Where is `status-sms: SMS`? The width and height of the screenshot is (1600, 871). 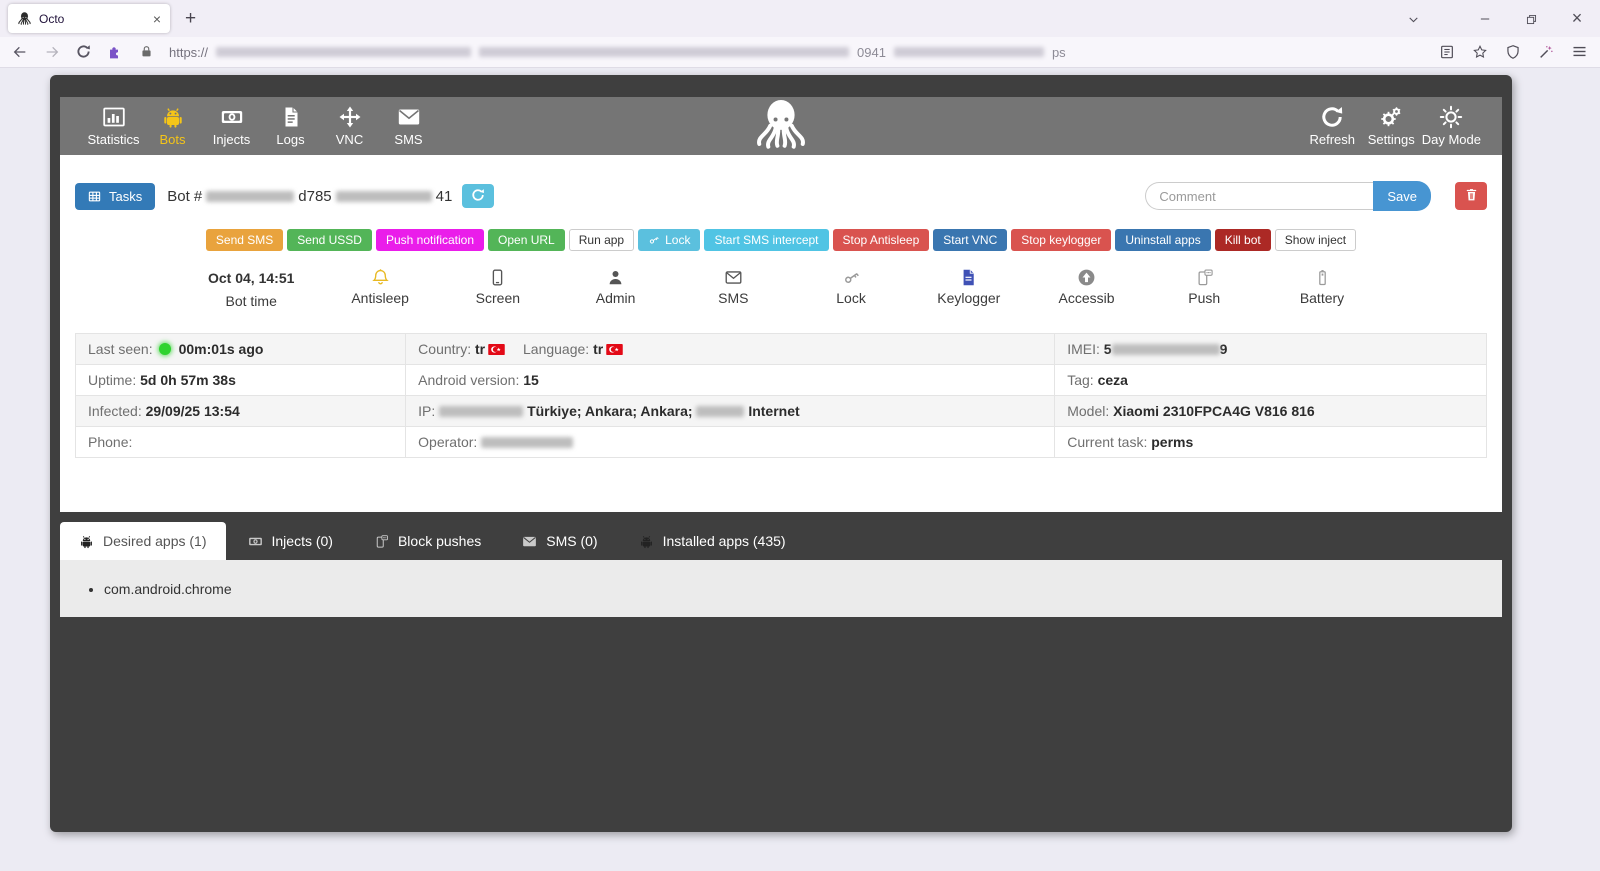
status-sms: SMS is located at coordinates (733, 290).